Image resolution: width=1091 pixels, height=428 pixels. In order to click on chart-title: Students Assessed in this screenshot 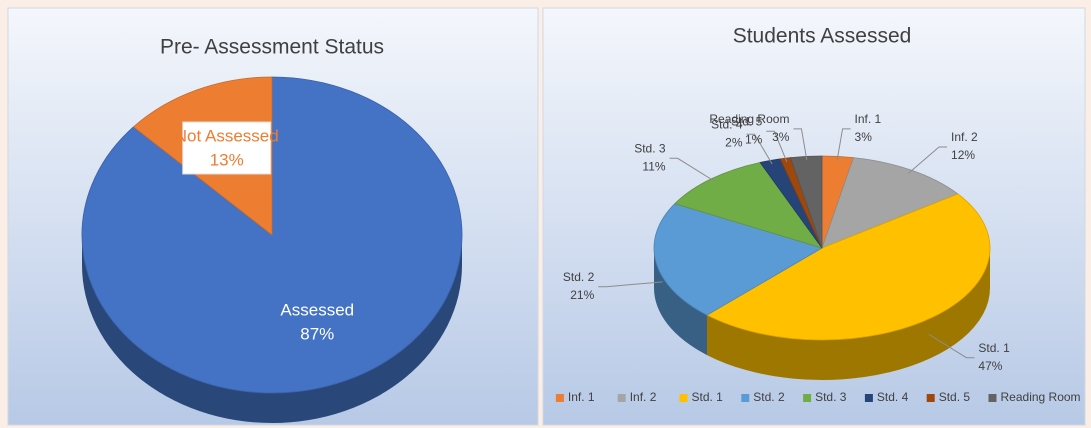, I will do `click(822, 36)`.